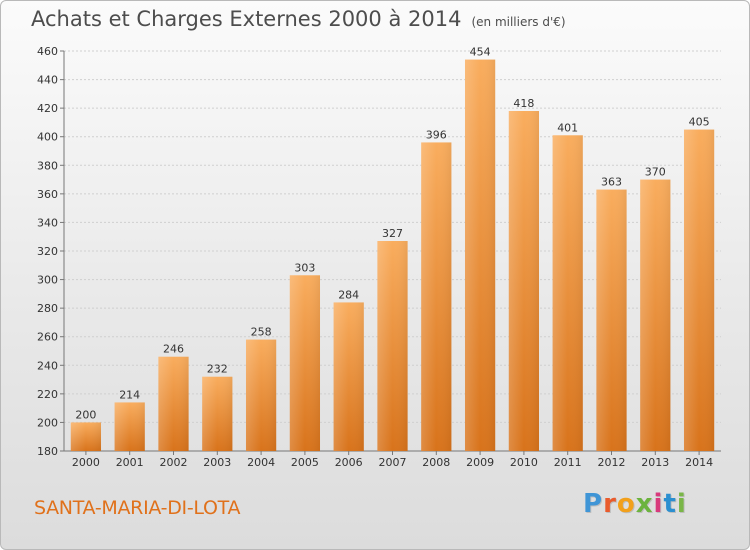 The height and width of the screenshot is (550, 750). Describe the element at coordinates (173, 349) in the screenshot. I see `bar-value-label: 246` at that location.